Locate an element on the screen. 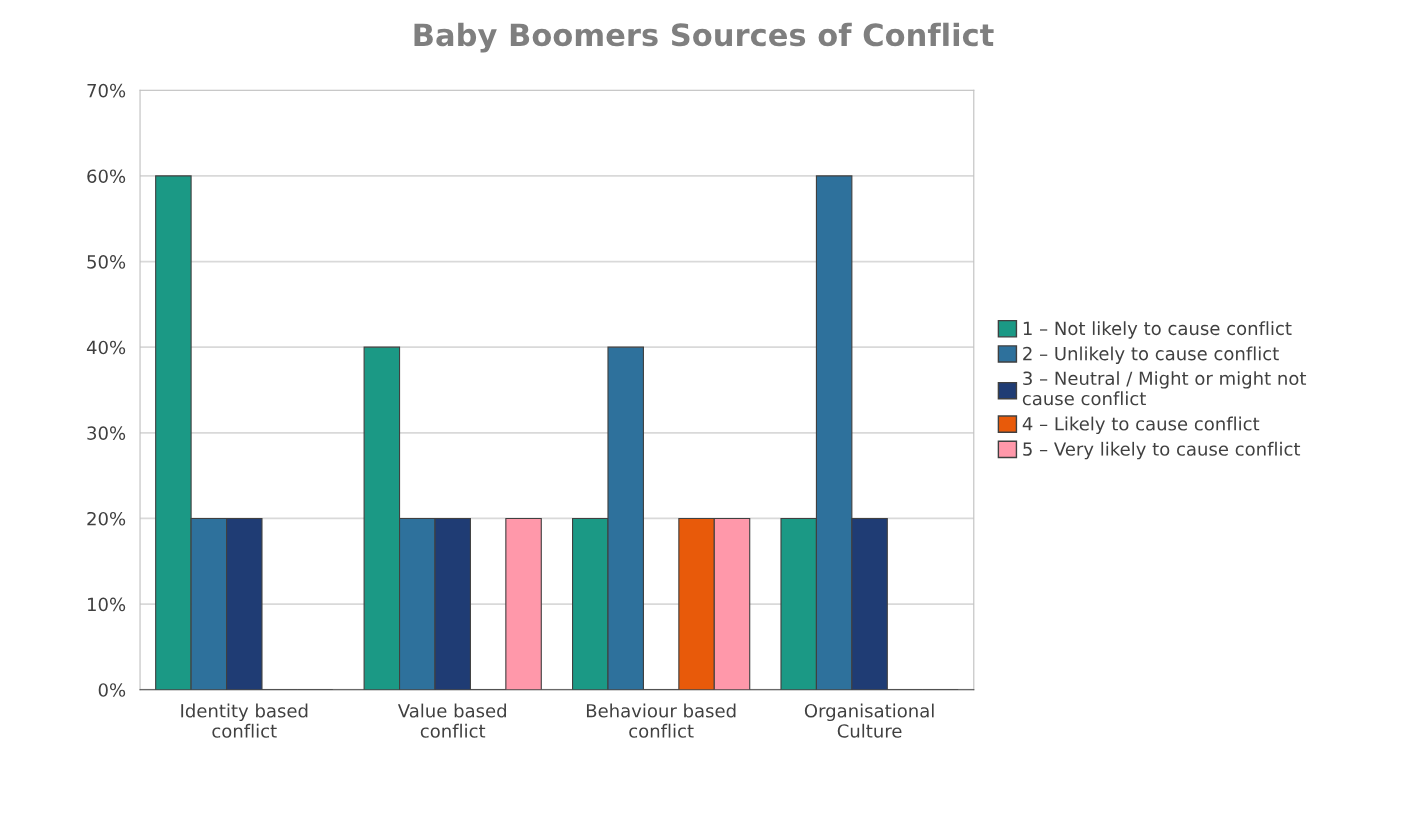 This screenshot has width=1406, height=836. legend-label: 1 – Not likely to cause conflict is located at coordinates (1157, 330).